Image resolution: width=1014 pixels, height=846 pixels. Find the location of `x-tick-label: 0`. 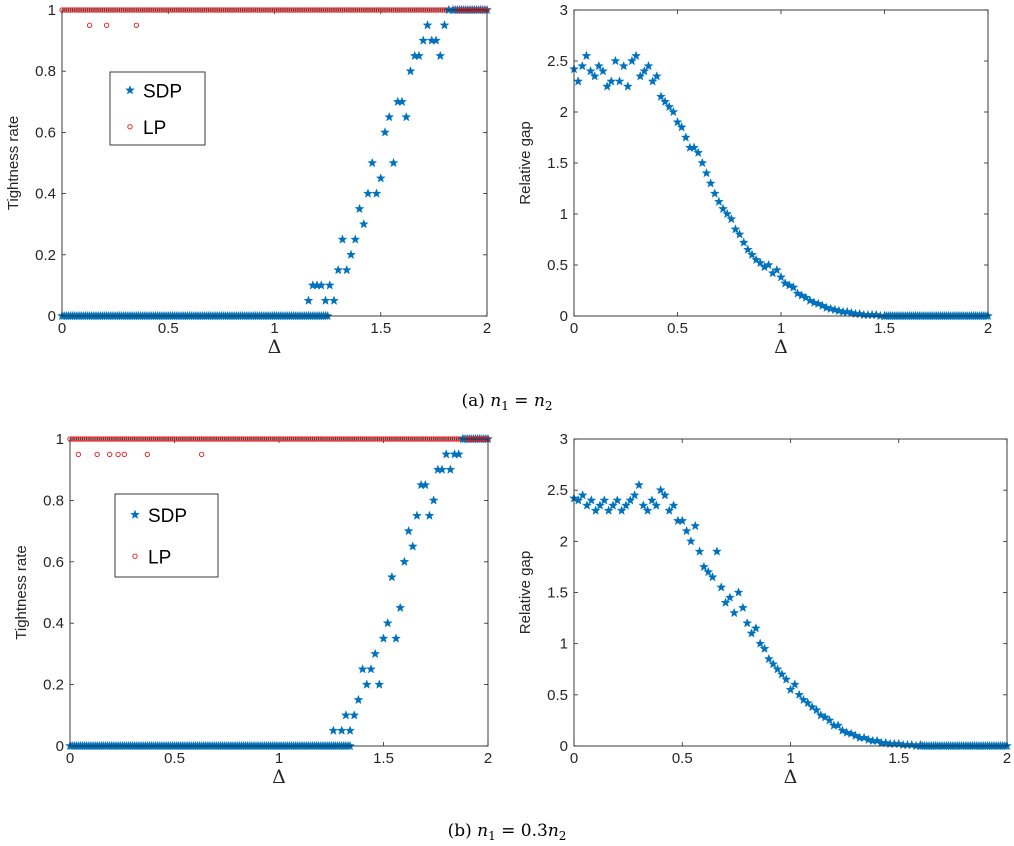

x-tick-label: 0 is located at coordinates (574, 328).